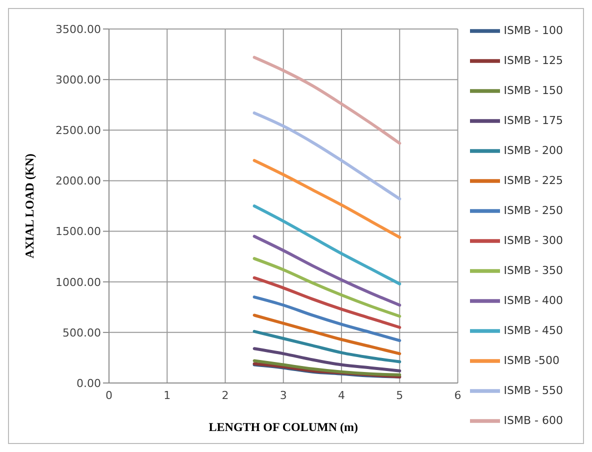 The image size is (592, 452). Describe the element at coordinates (533, 391) in the screenshot. I see `legend-label: ISMB - 550` at that location.